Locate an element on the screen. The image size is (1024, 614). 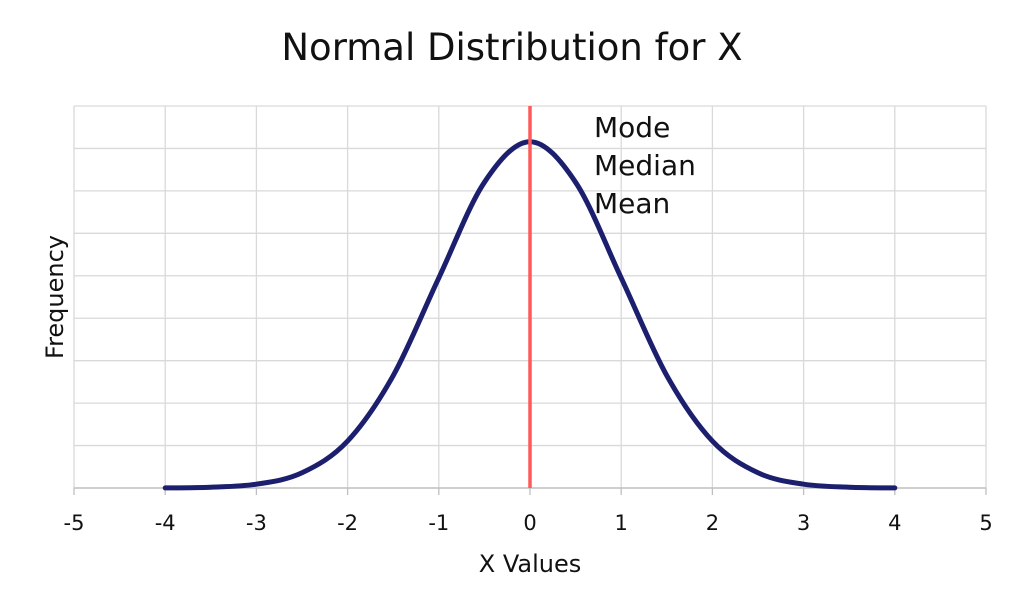
x-tick-label: -4 is located at coordinates (165, 523).